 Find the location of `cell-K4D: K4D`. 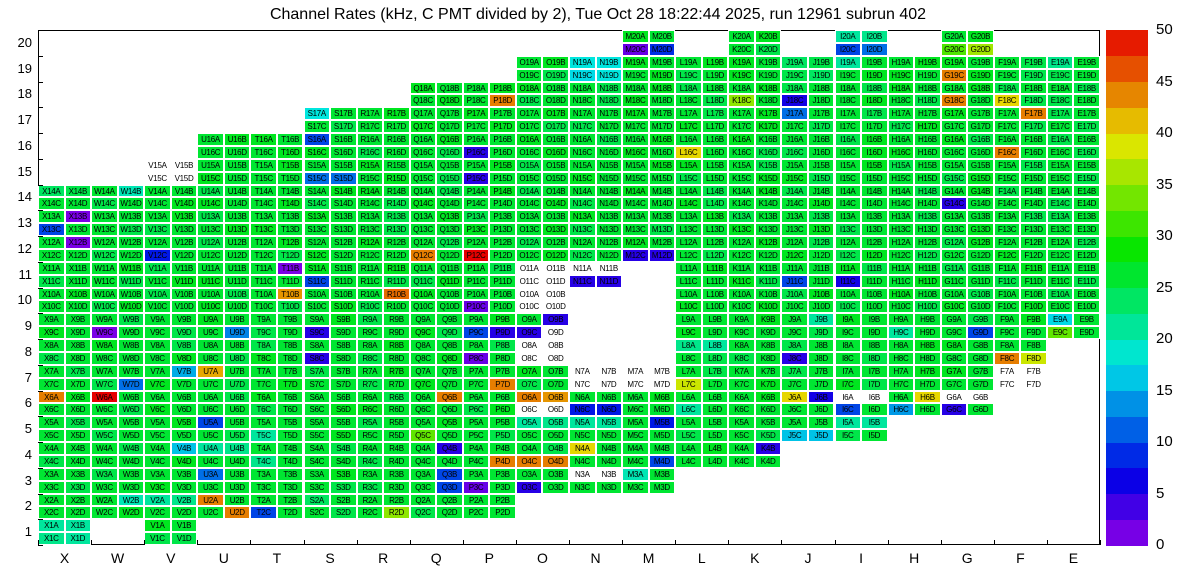

cell-K4D: K4D is located at coordinates (768, 461).